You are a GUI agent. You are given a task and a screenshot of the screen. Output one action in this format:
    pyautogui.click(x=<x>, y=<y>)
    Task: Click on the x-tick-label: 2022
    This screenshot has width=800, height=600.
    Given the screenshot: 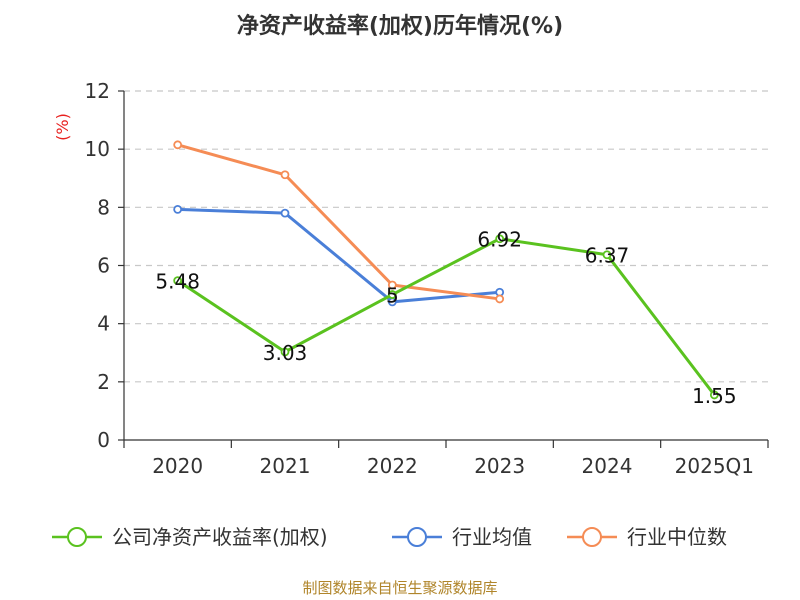 What is the action you would take?
    pyautogui.click(x=392, y=466)
    